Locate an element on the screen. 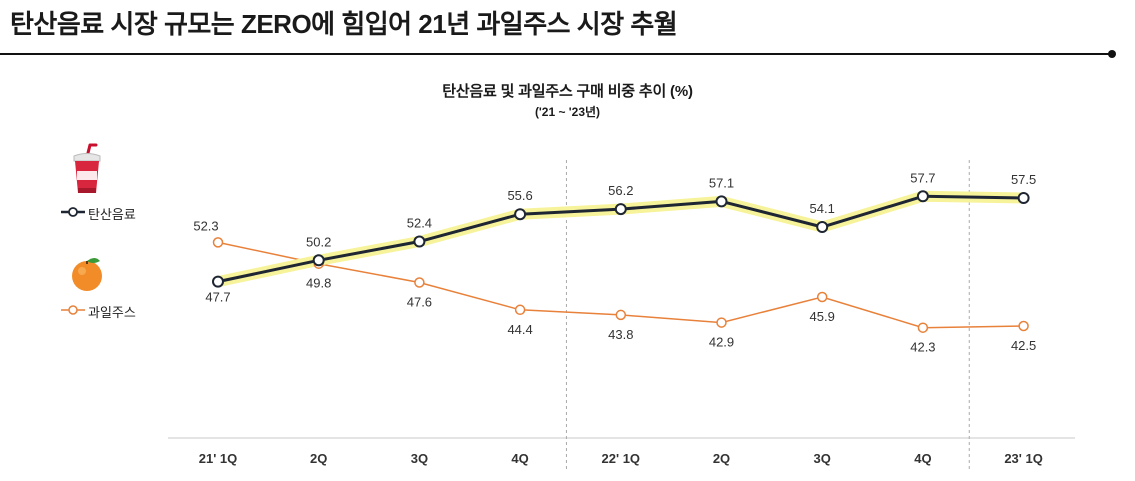 The image size is (1135, 481). data-label-soda: 50.2 is located at coordinates (318, 241).